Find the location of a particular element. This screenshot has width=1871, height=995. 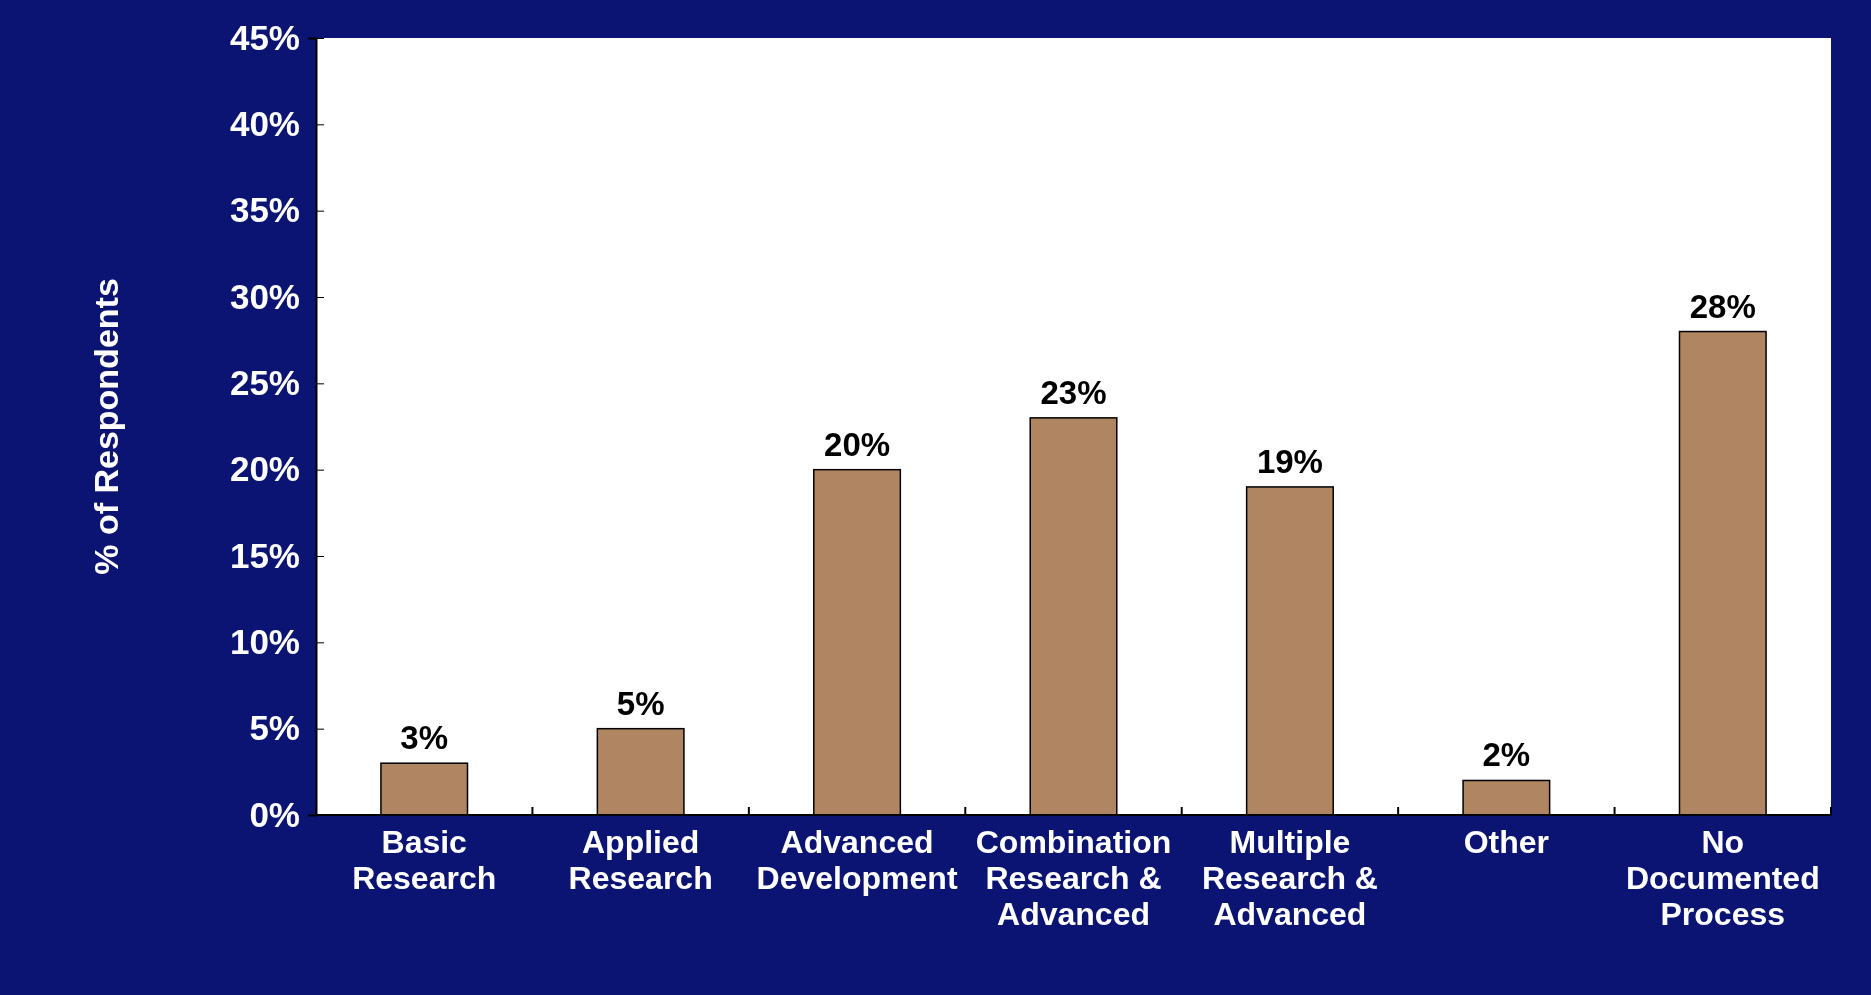

y-tick-label: 0% is located at coordinates (274, 814).